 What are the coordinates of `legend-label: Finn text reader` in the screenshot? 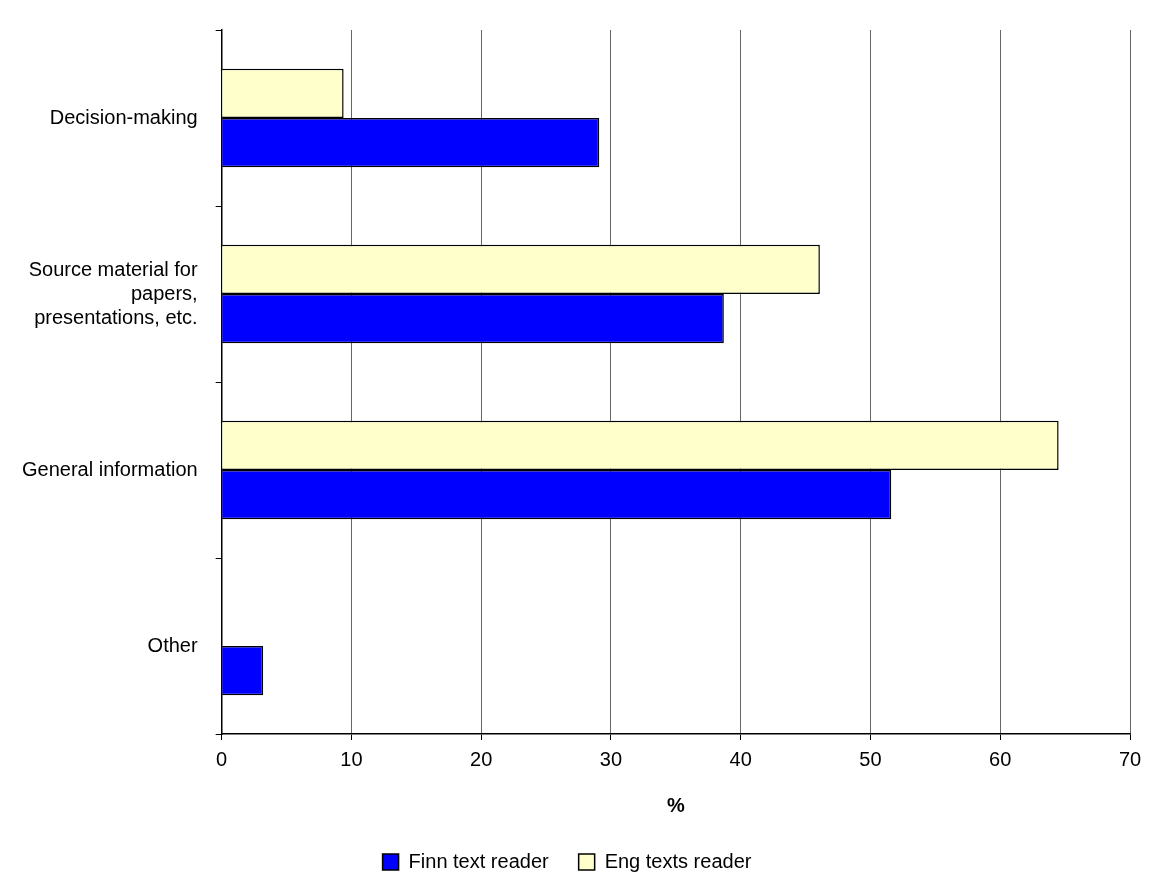 It's located at (478, 860).